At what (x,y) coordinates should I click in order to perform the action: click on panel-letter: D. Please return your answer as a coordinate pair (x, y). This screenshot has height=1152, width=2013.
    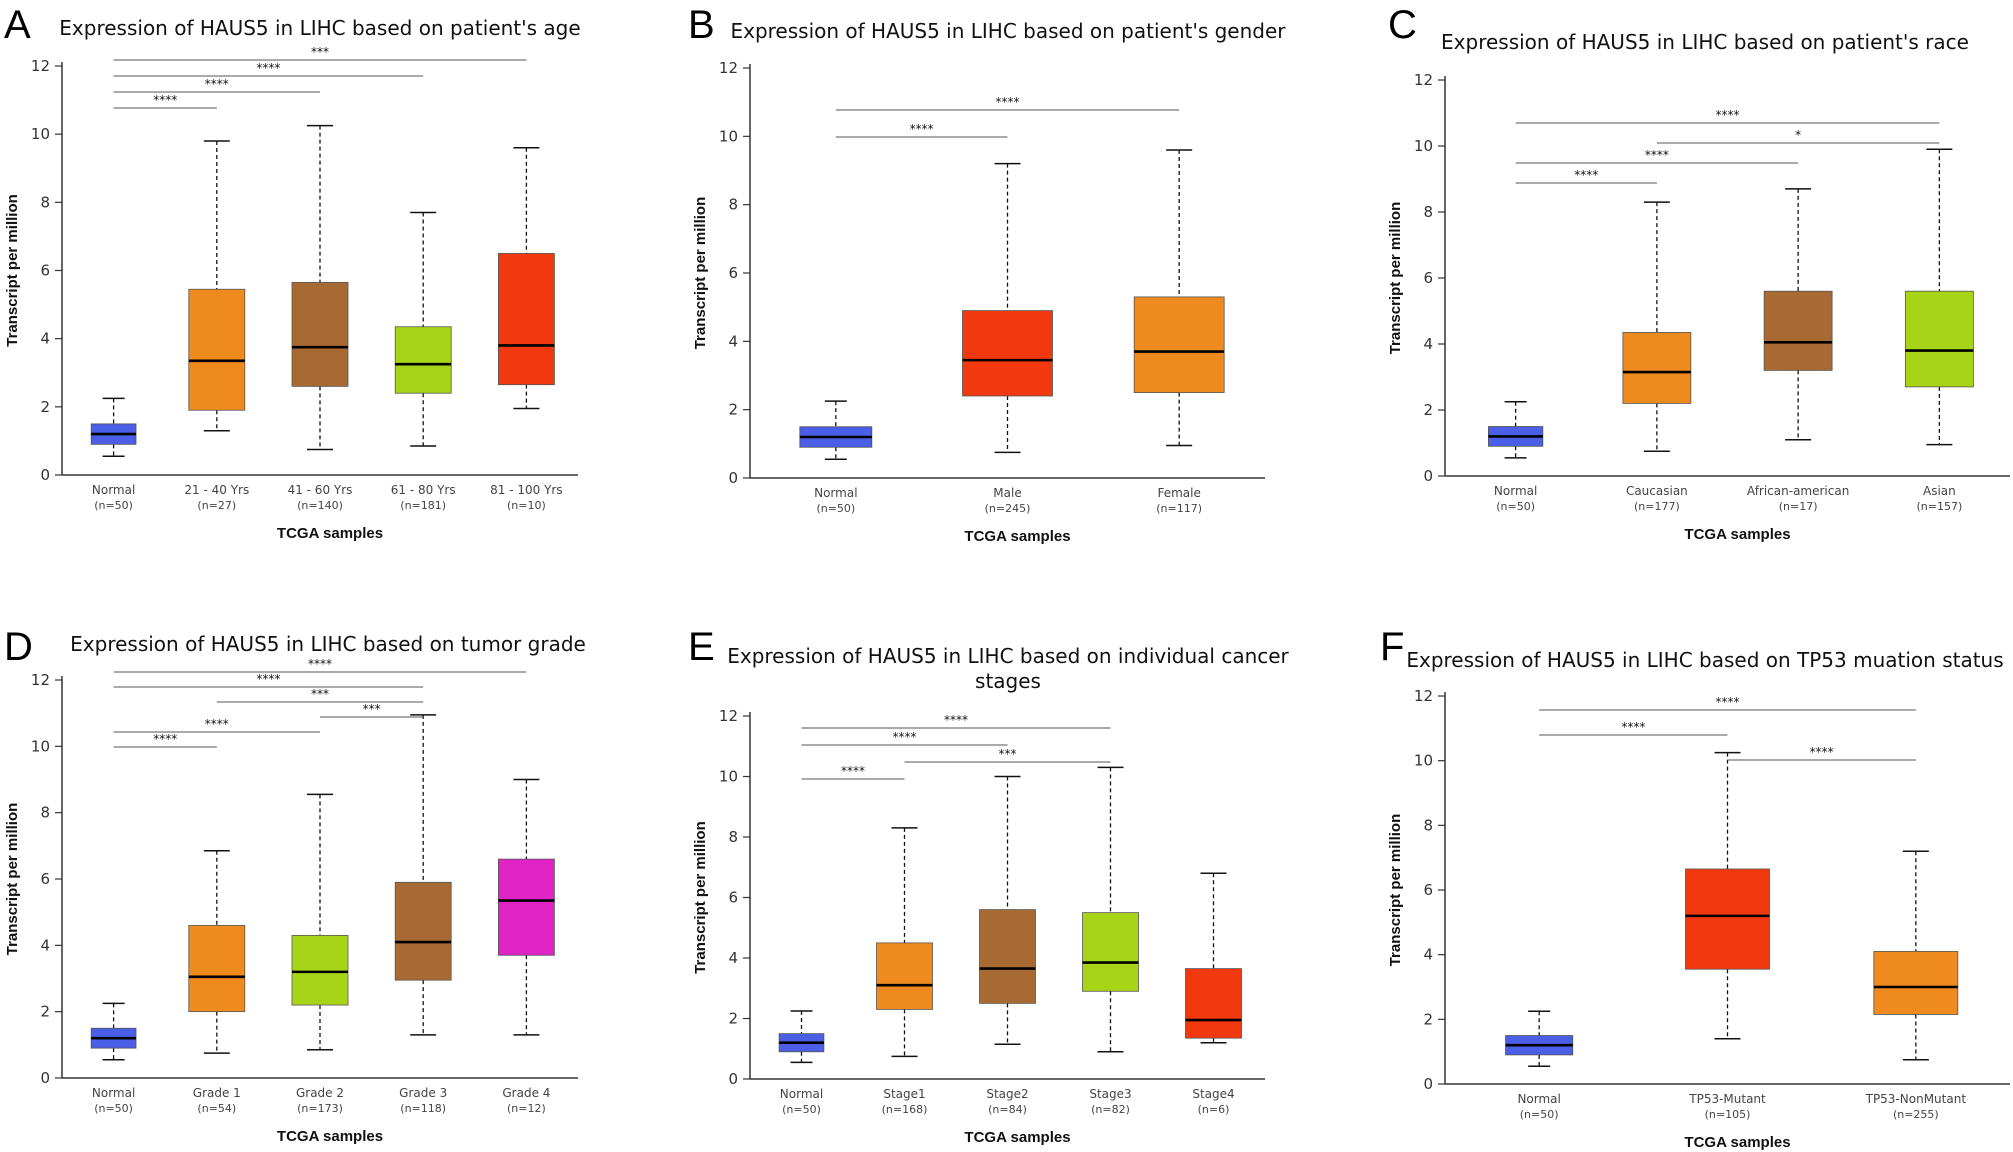
    Looking at the image, I should click on (18, 647).